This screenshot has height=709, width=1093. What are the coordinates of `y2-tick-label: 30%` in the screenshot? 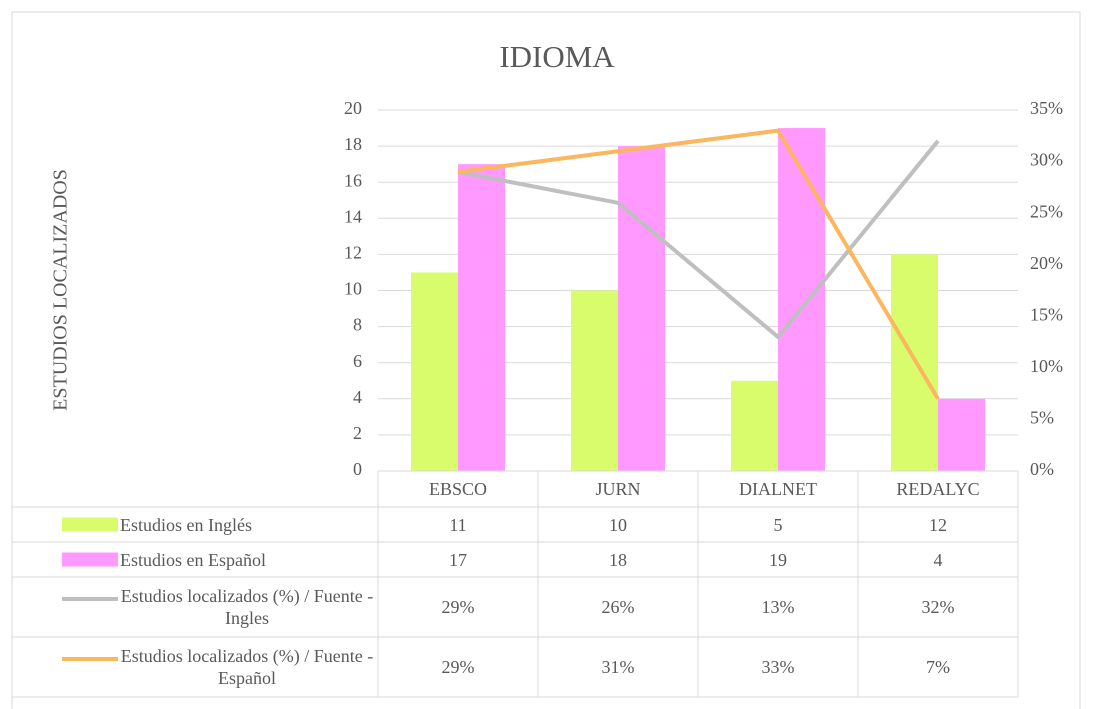 It's located at (1046, 160).